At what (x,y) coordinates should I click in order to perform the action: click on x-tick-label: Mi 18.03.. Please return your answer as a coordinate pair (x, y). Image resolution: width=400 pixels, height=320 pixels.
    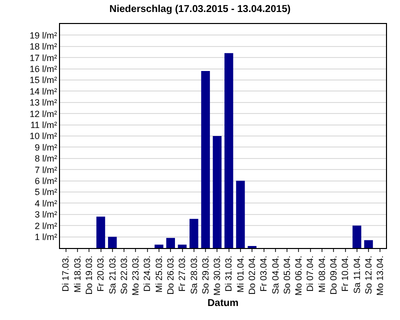
    Looking at the image, I should click on (77, 274).